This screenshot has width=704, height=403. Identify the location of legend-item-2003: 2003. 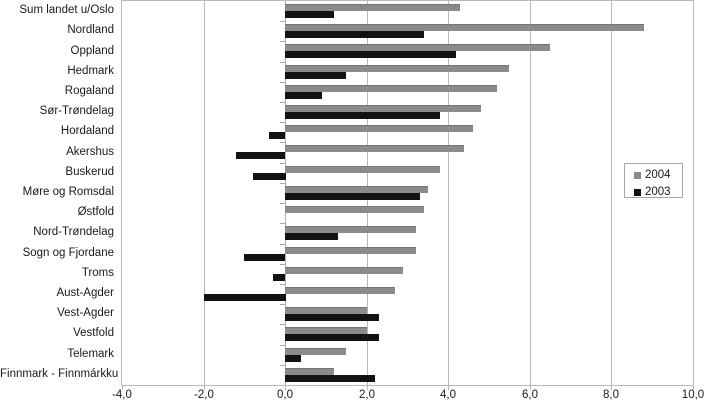
(658, 192).